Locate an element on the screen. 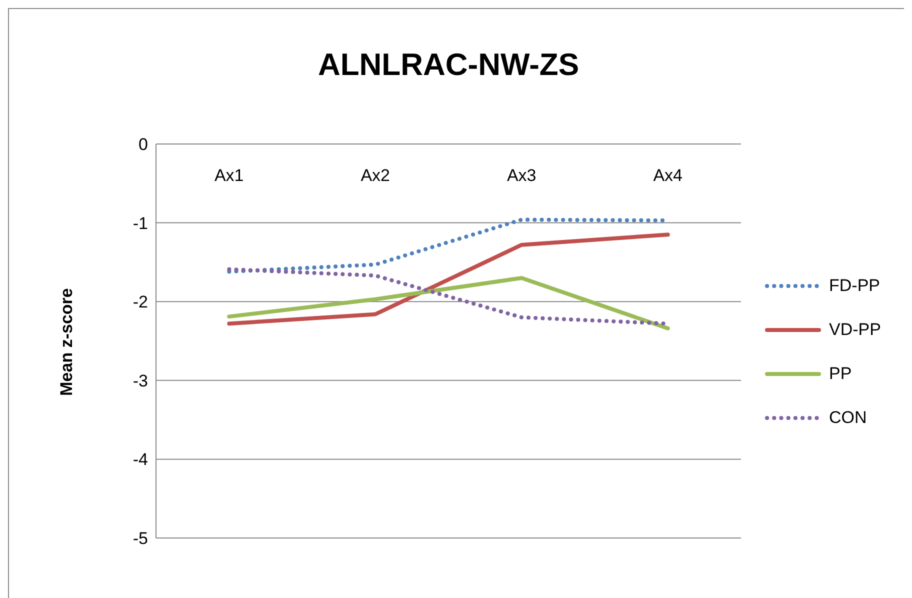  legend-label: VD-PP is located at coordinates (855, 330).